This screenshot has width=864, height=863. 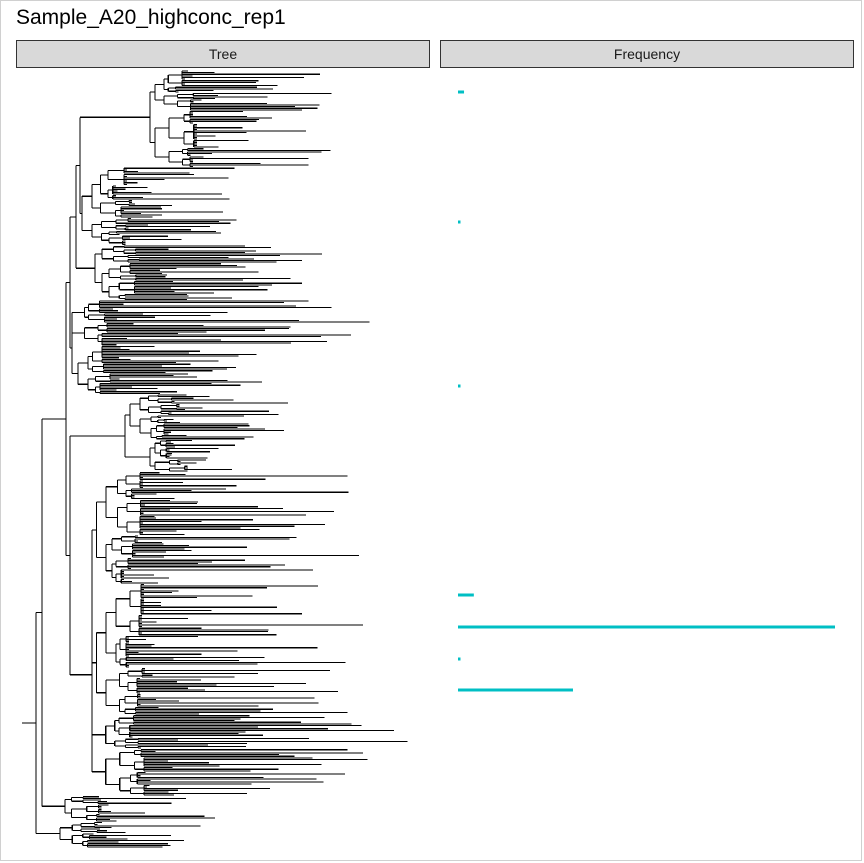 I want to click on facet-label-frequency: Frequency, so click(x=647, y=54).